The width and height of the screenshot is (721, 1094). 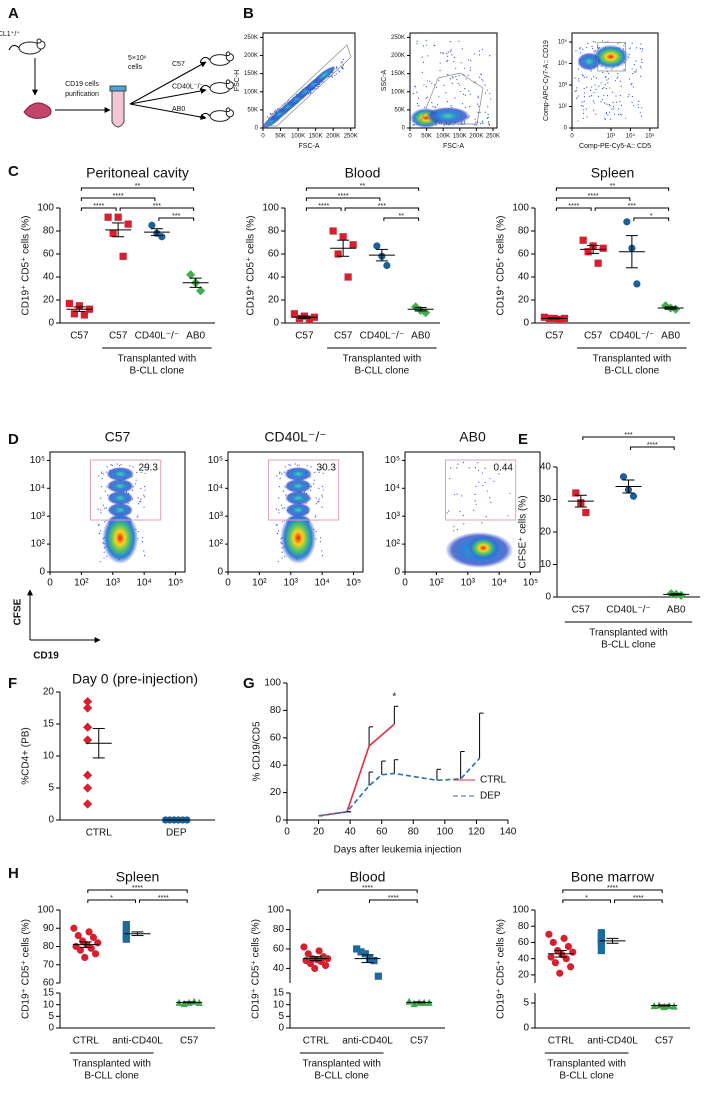 I want to click on x-tick-label: C57, so click(x=118, y=336).